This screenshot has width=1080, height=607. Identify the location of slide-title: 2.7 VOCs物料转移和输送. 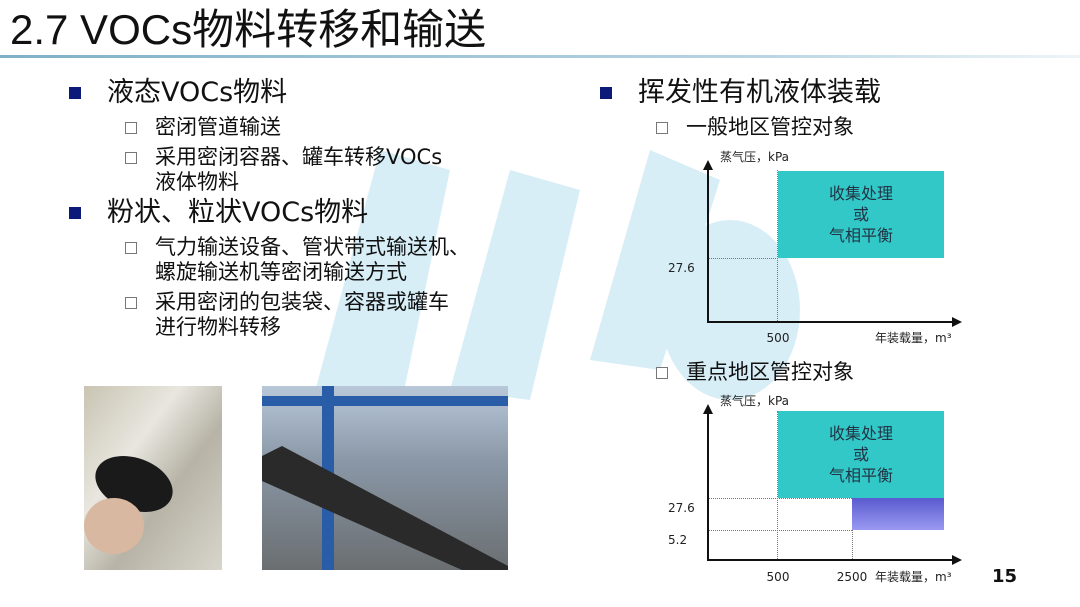
(248, 29).